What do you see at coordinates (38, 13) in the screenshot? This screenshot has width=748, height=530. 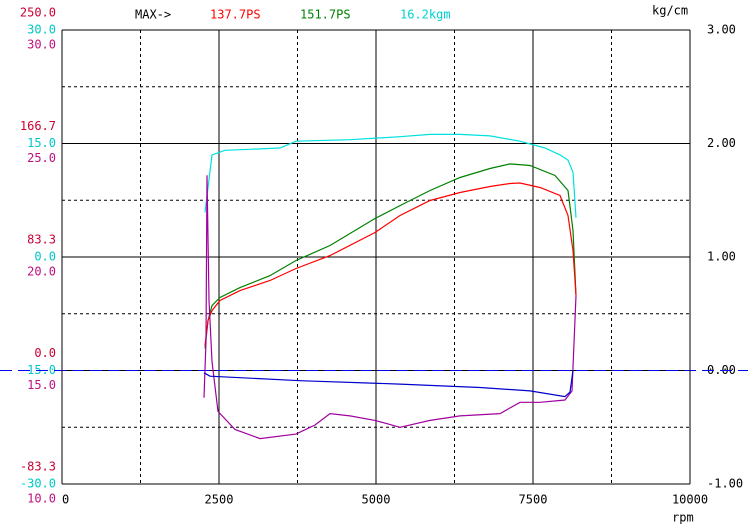 I see `y-tick-label: 250.0` at bounding box center [38, 13].